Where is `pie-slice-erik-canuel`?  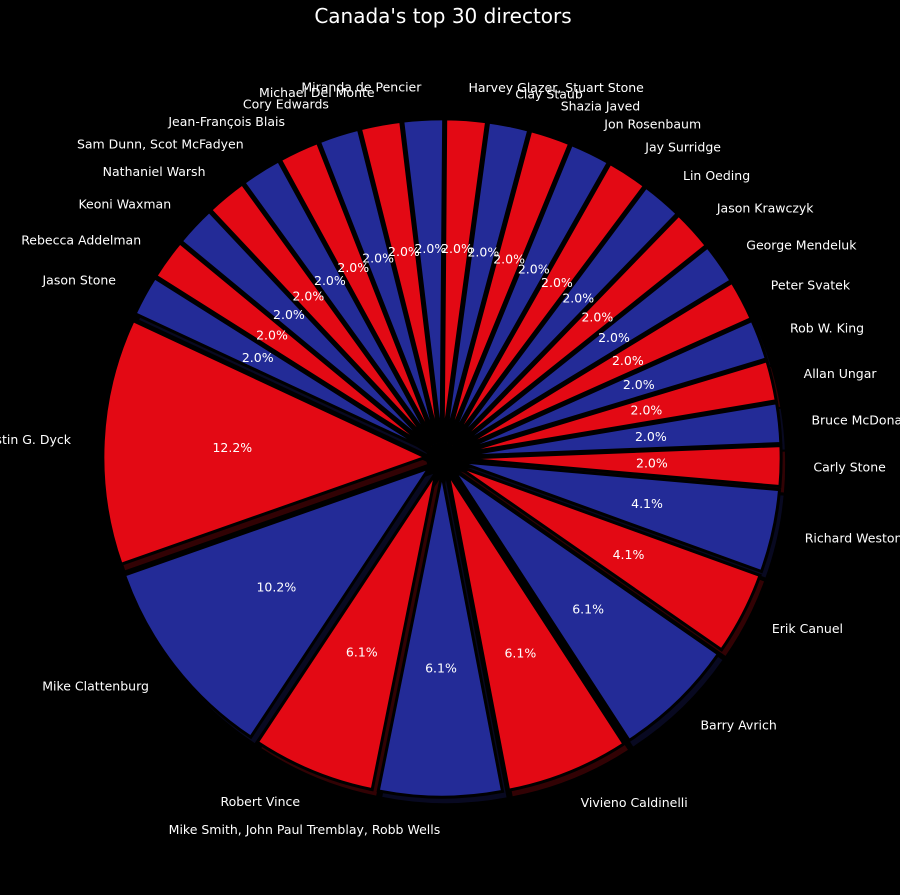
pie-slice-erik-canuel is located at coordinates (608, 558).